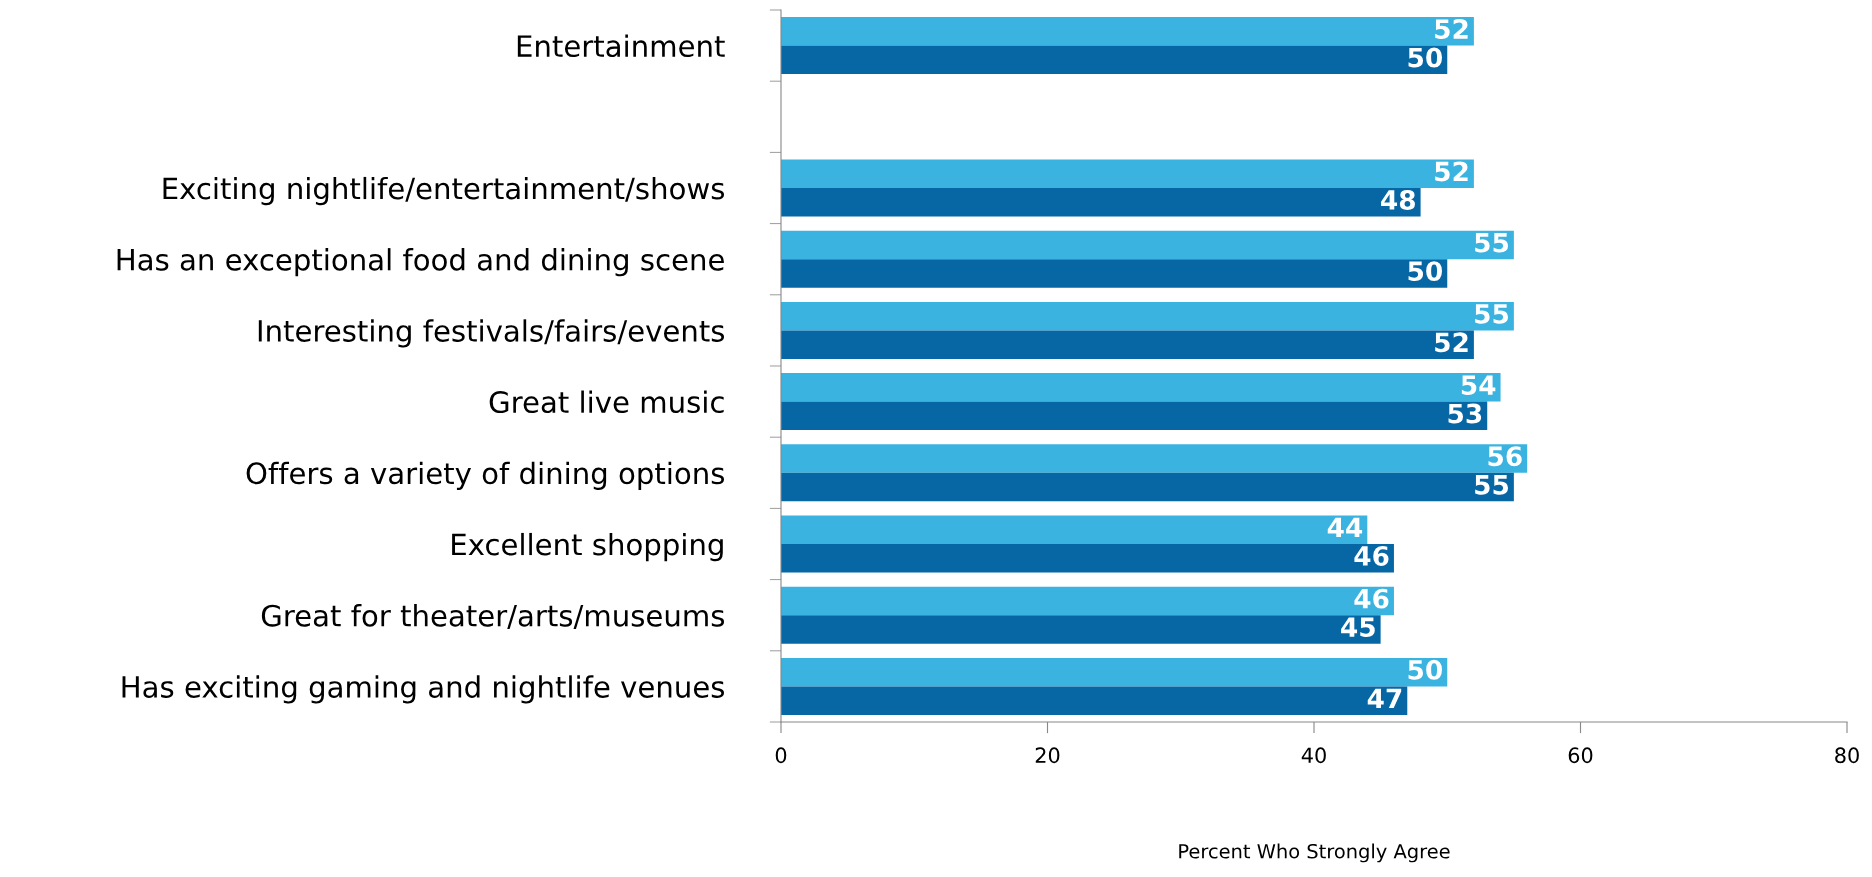 Image resolution: width=1872 pixels, height=877 pixels. I want to click on y-tick-label: Great live music, so click(606, 402).